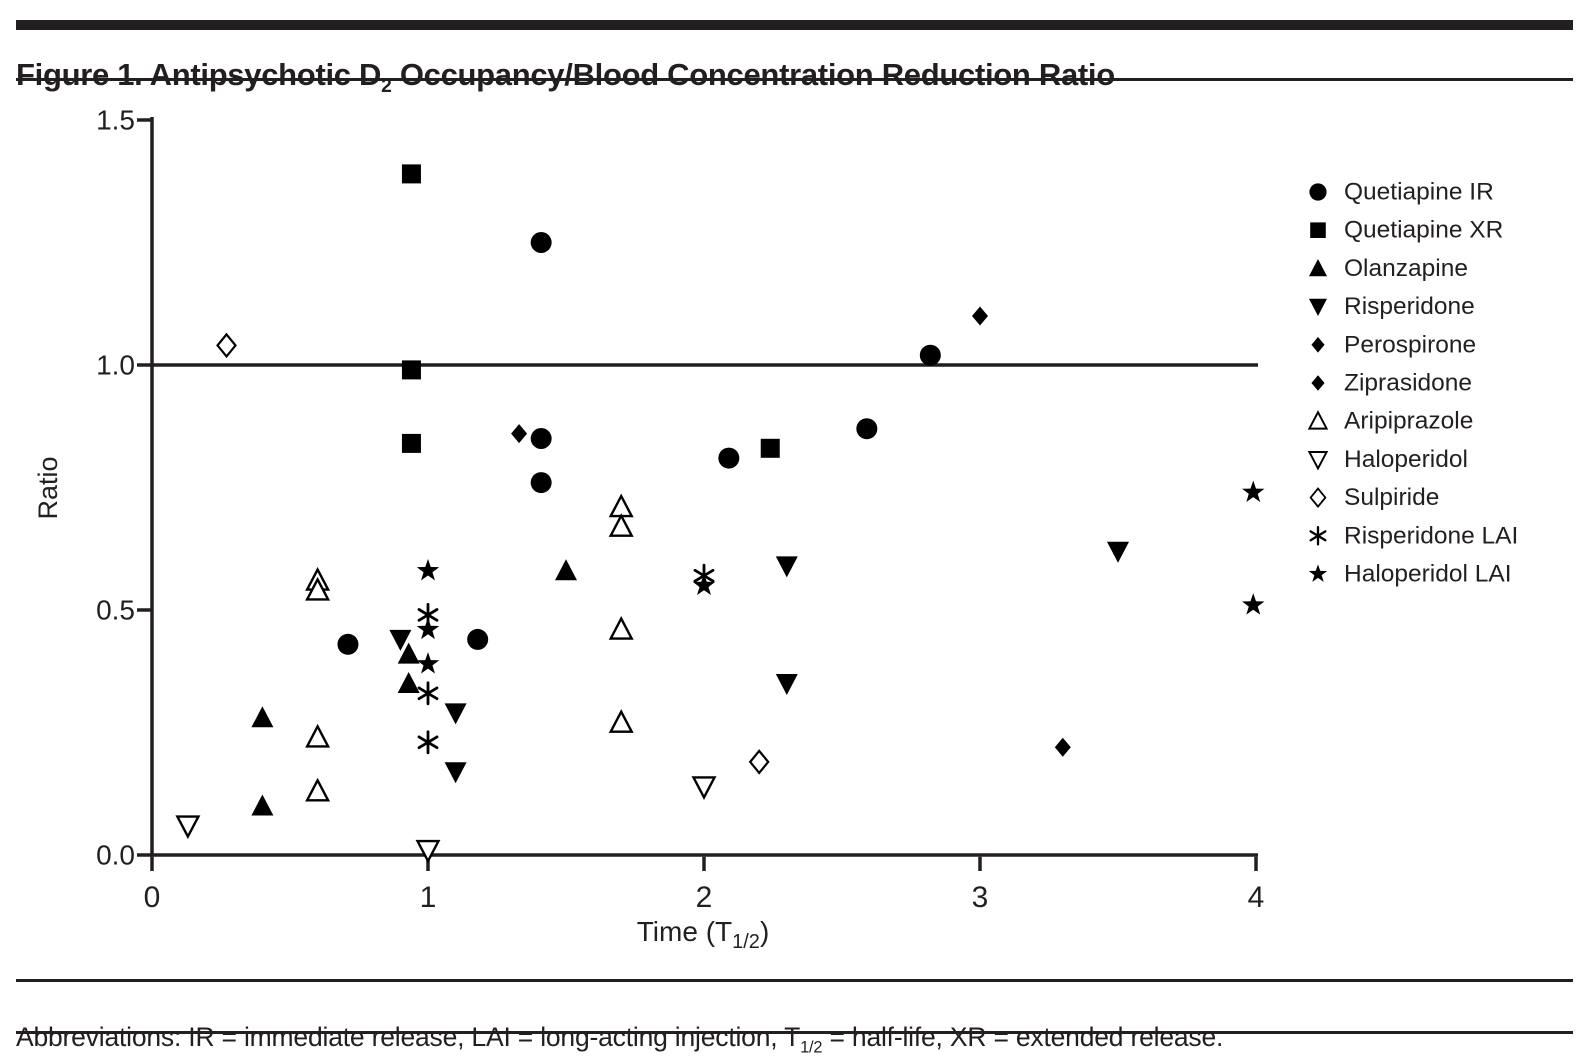  I want to click on square-icon, so click(1318, 230).